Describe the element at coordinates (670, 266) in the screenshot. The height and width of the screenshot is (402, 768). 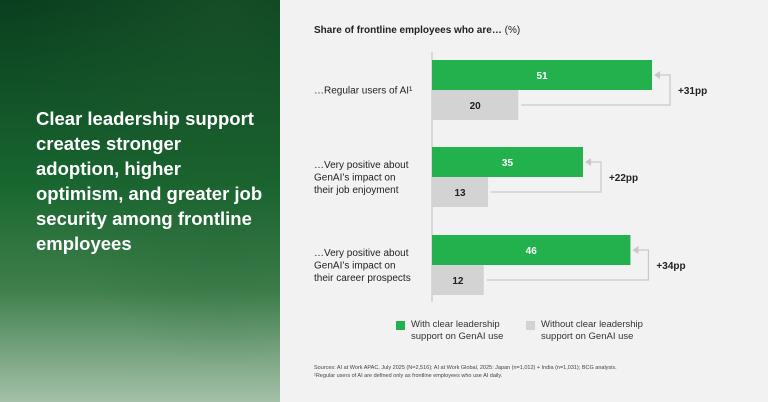
I see `difference-label: +34pp` at that location.